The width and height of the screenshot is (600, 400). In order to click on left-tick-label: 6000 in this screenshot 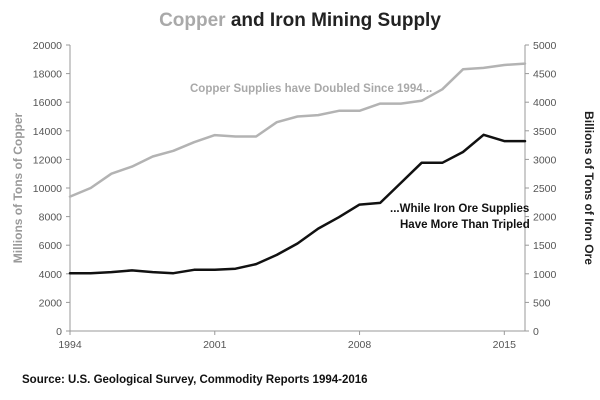, I will do `click(51, 246)`.